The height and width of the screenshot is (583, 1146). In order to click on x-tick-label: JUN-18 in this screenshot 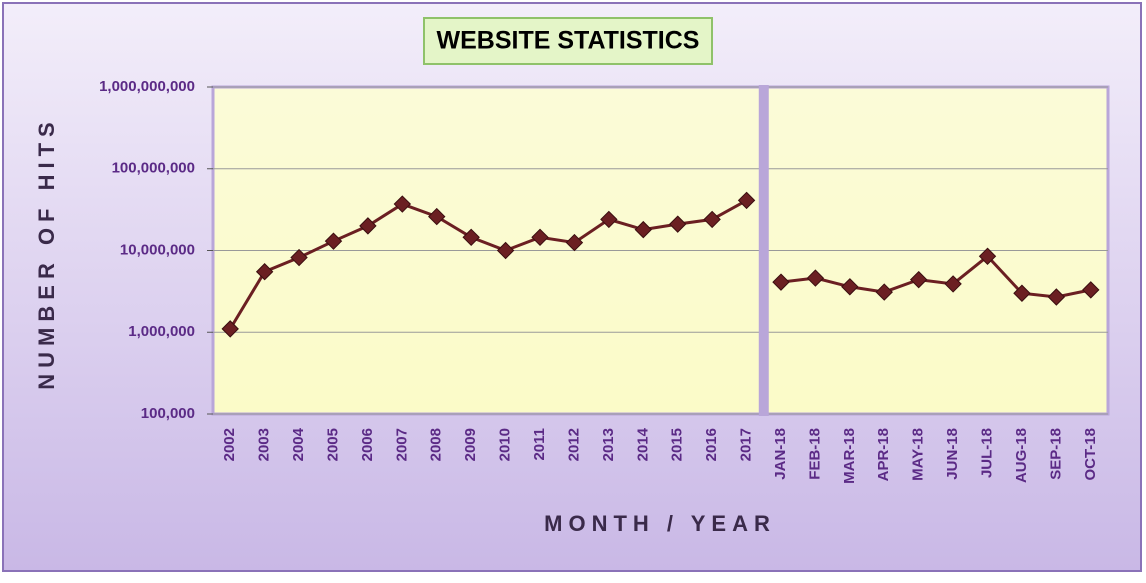, I will do `click(952, 454)`.